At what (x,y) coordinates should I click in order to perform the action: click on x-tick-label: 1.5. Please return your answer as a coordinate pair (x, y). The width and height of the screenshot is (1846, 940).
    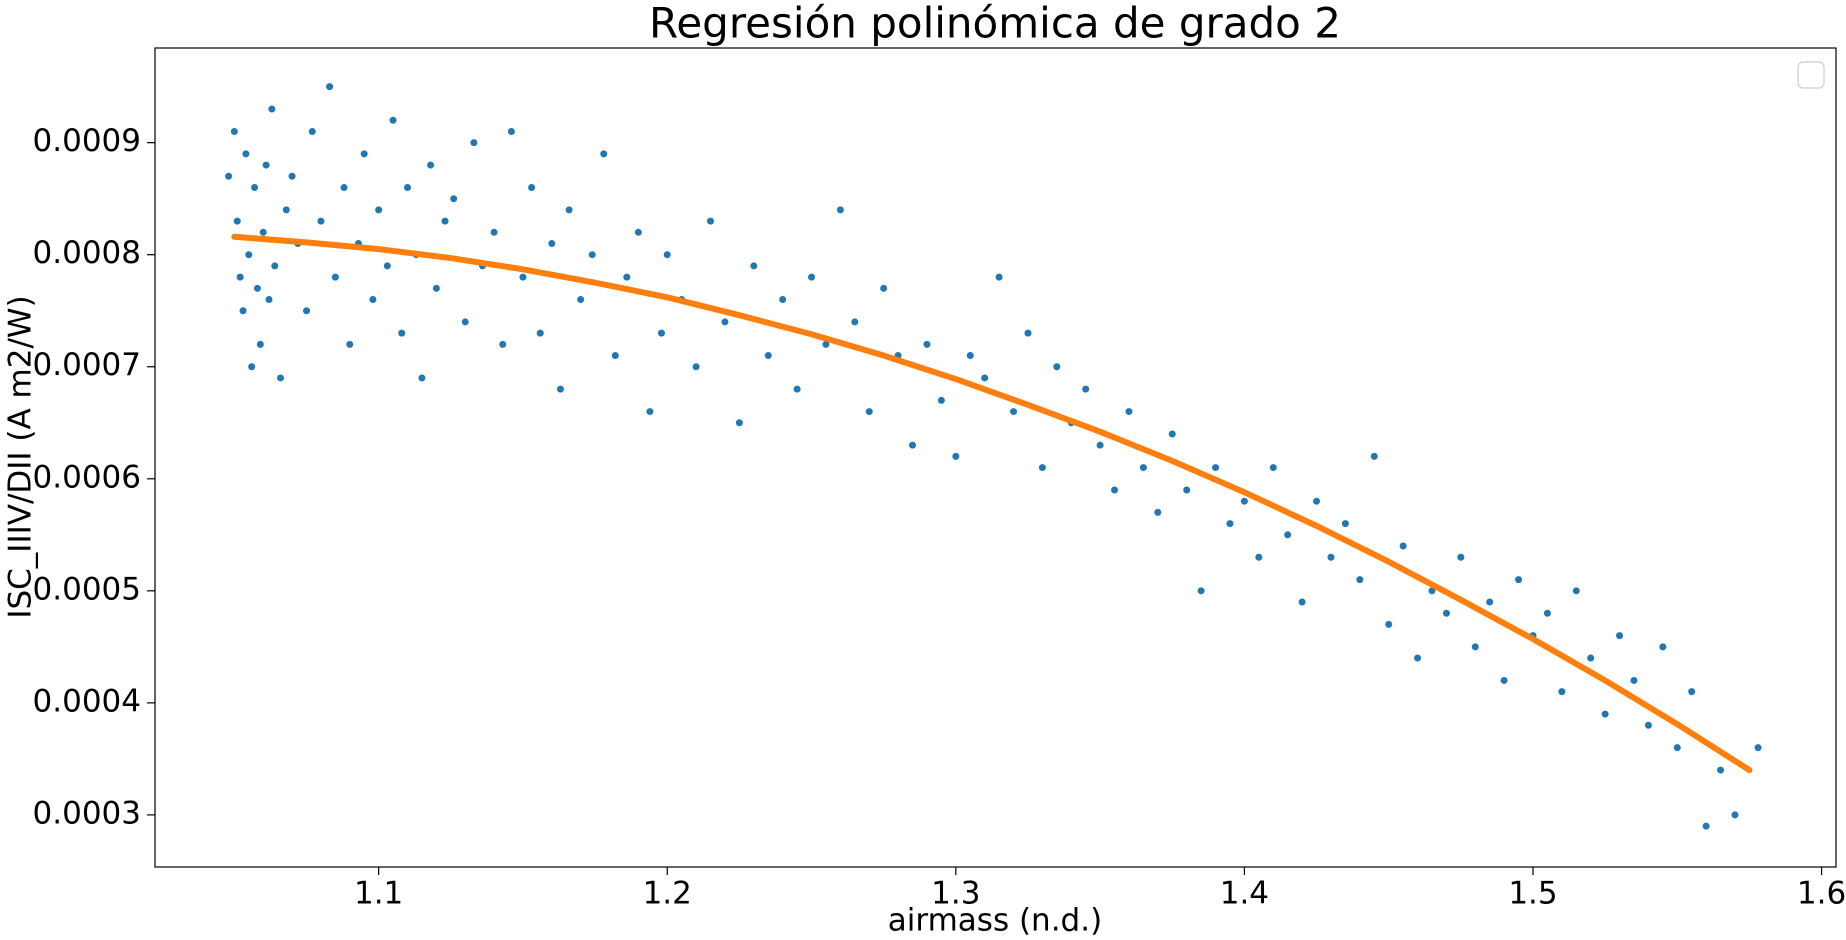
    Looking at the image, I should click on (1532, 894).